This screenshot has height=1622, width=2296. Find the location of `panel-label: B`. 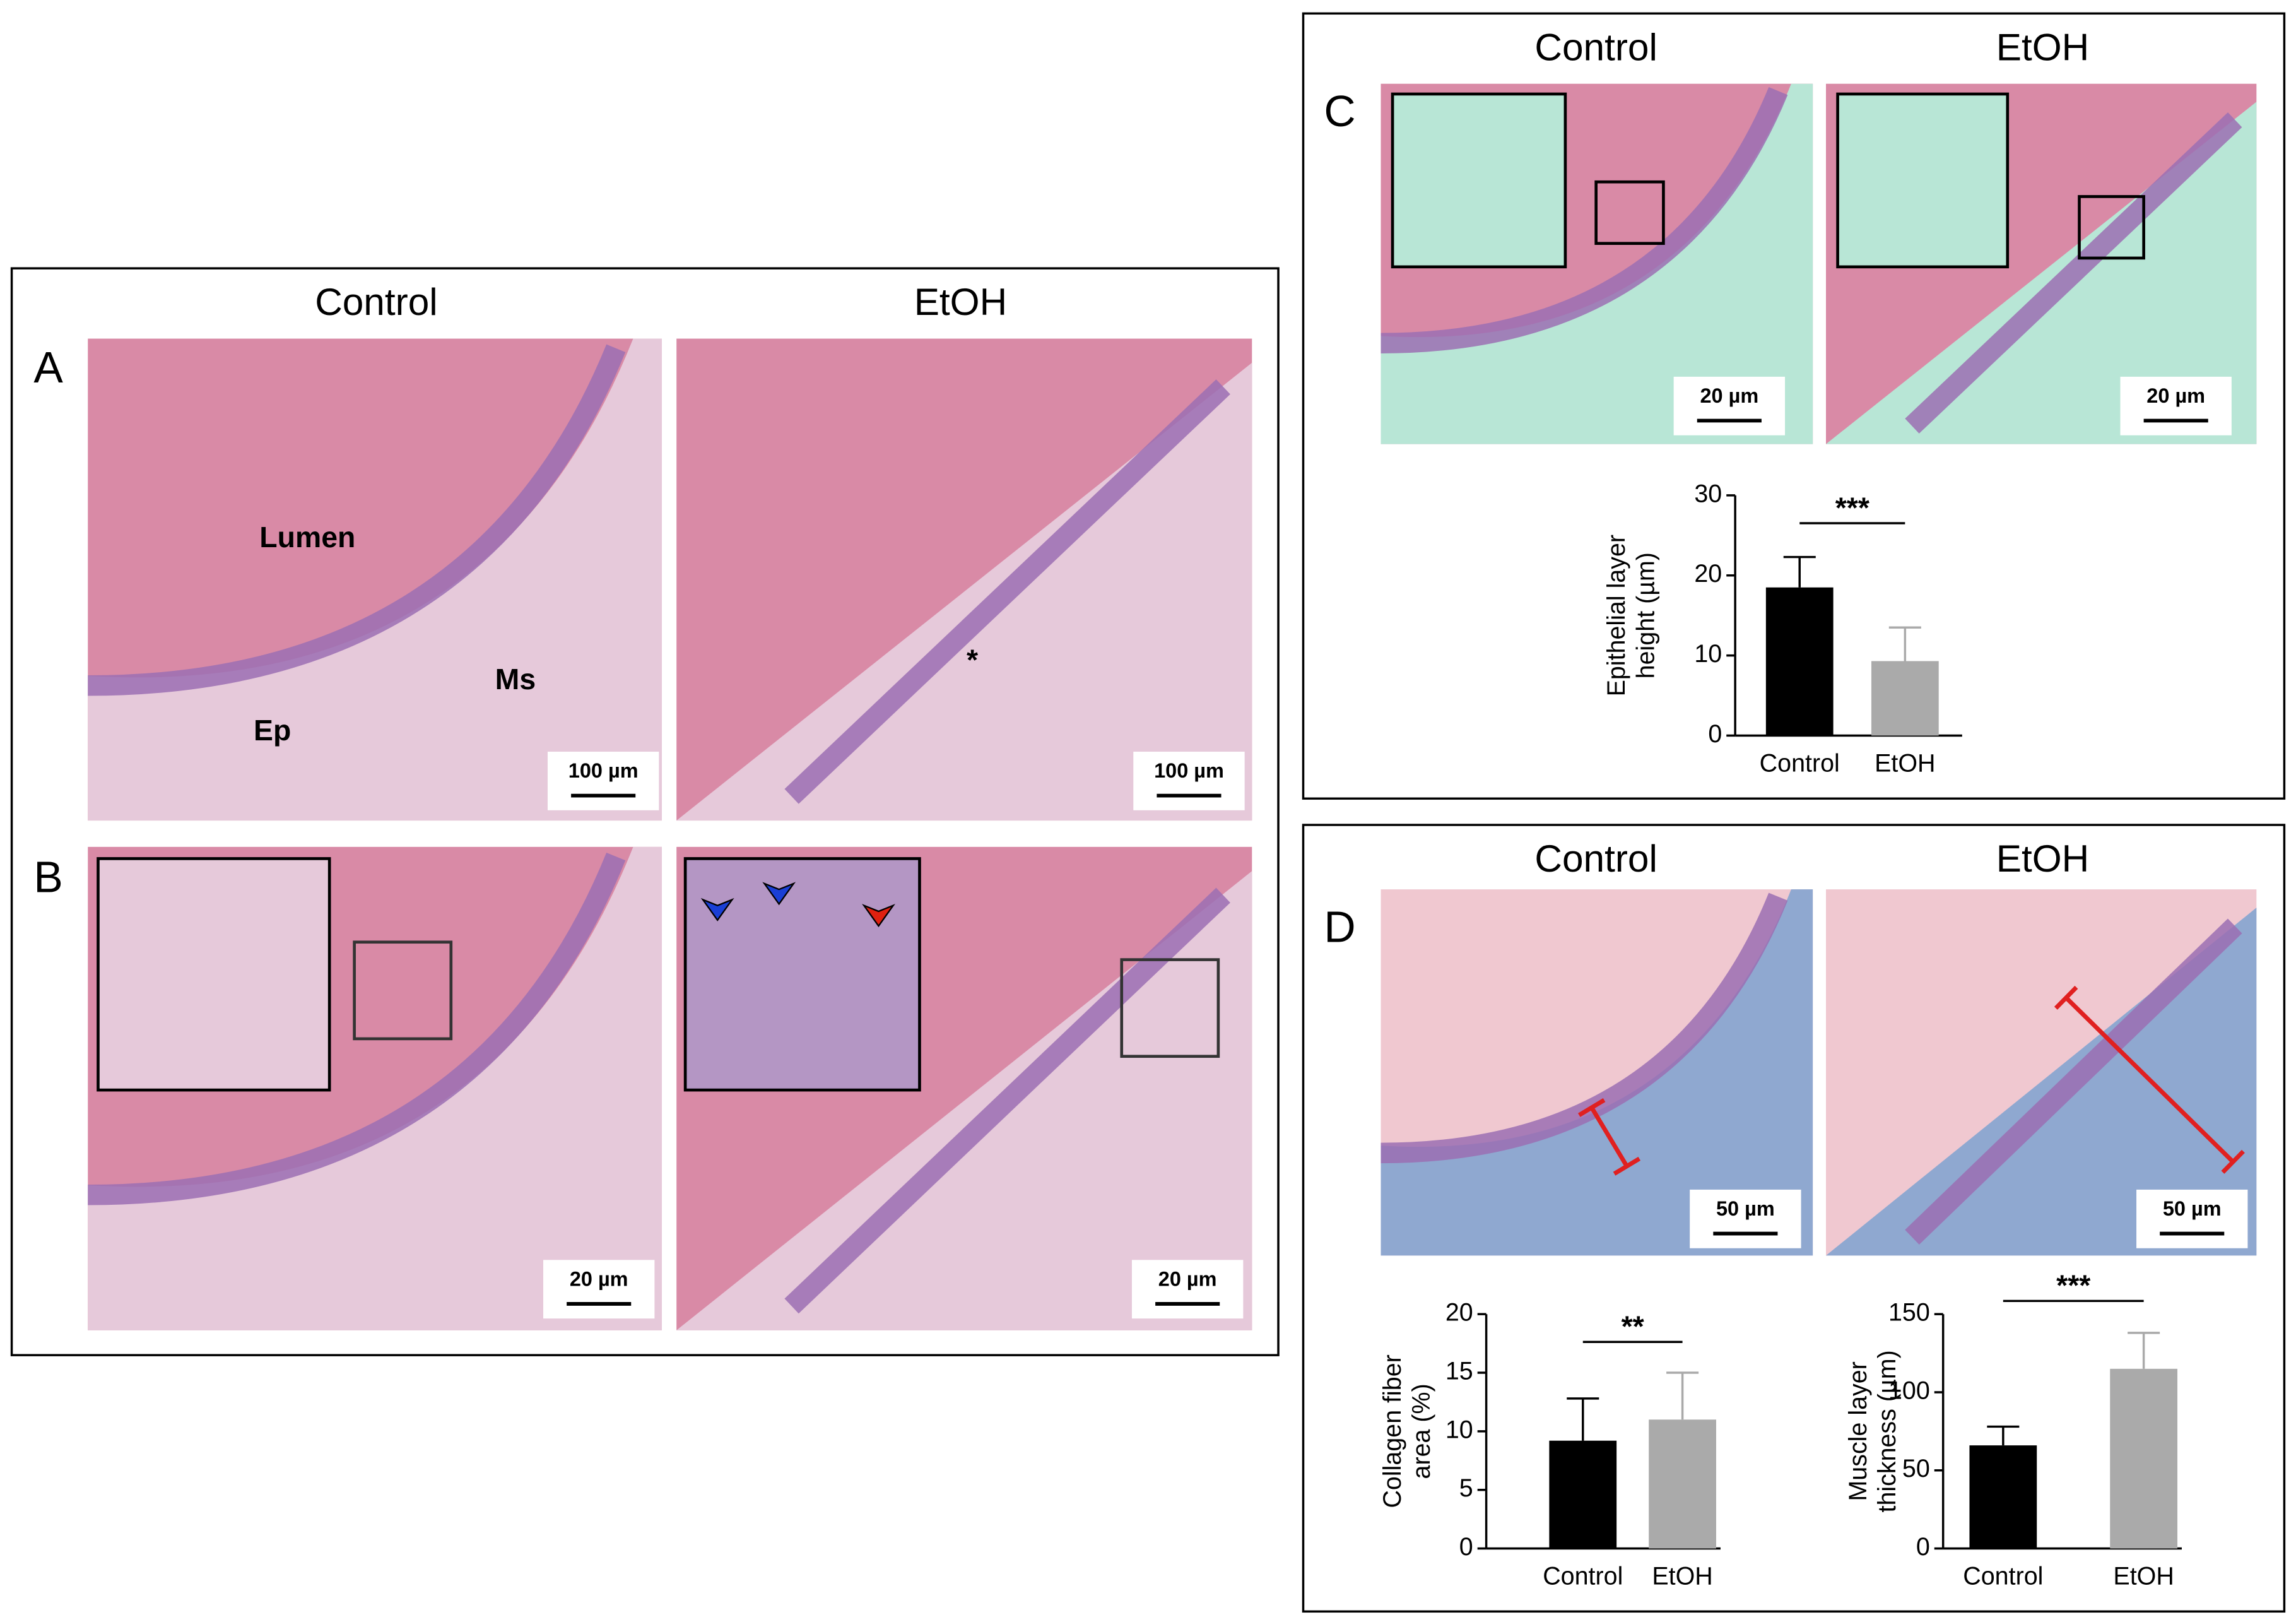

panel-label: B is located at coordinates (47, 877).